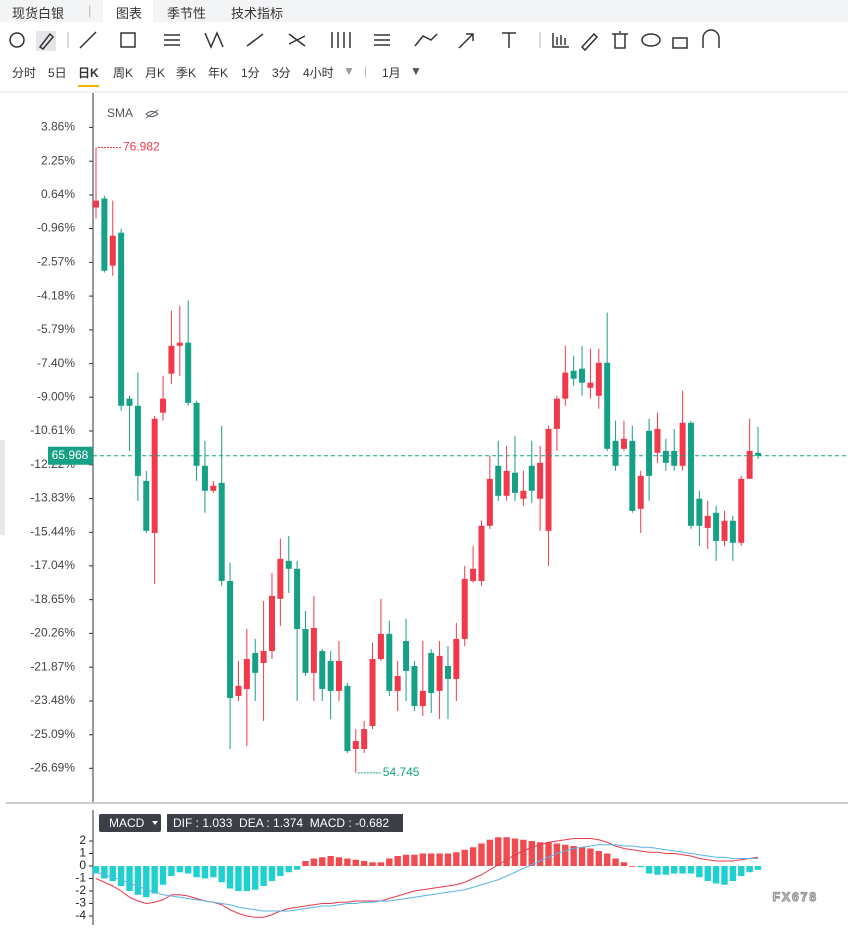 The height and width of the screenshot is (933, 848). Describe the element at coordinates (129, 13) in the screenshot. I see `tab: 图表` at that location.